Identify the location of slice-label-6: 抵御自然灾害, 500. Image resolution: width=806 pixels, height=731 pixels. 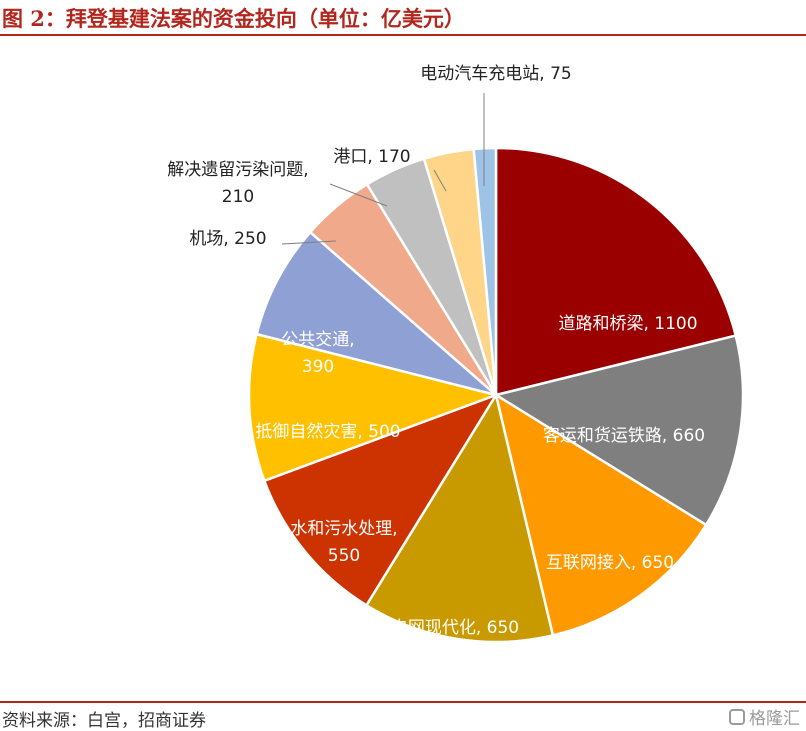
(327, 432).